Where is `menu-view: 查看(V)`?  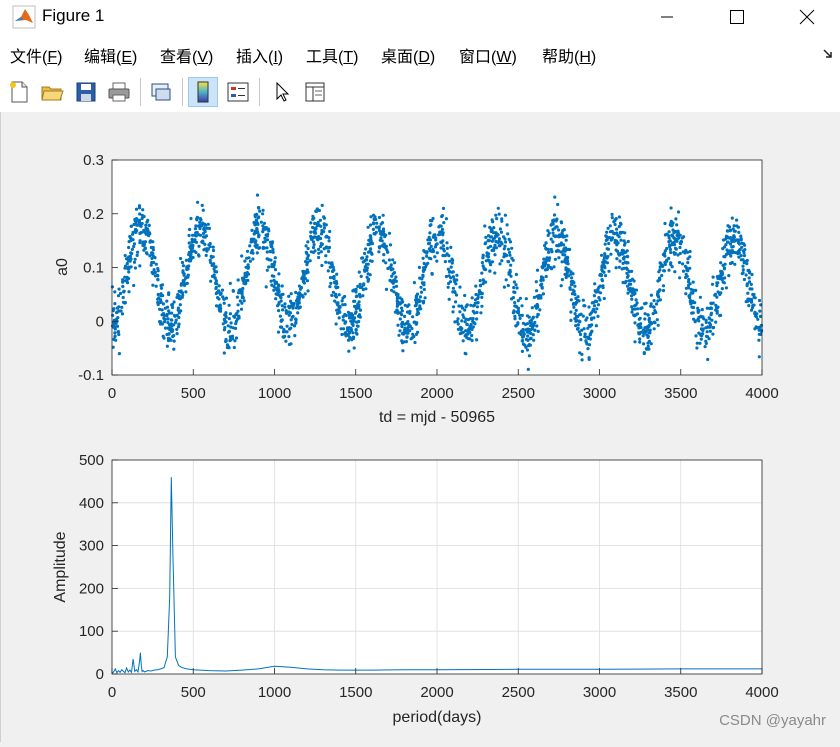
menu-view: 查看(V) is located at coordinates (187, 57).